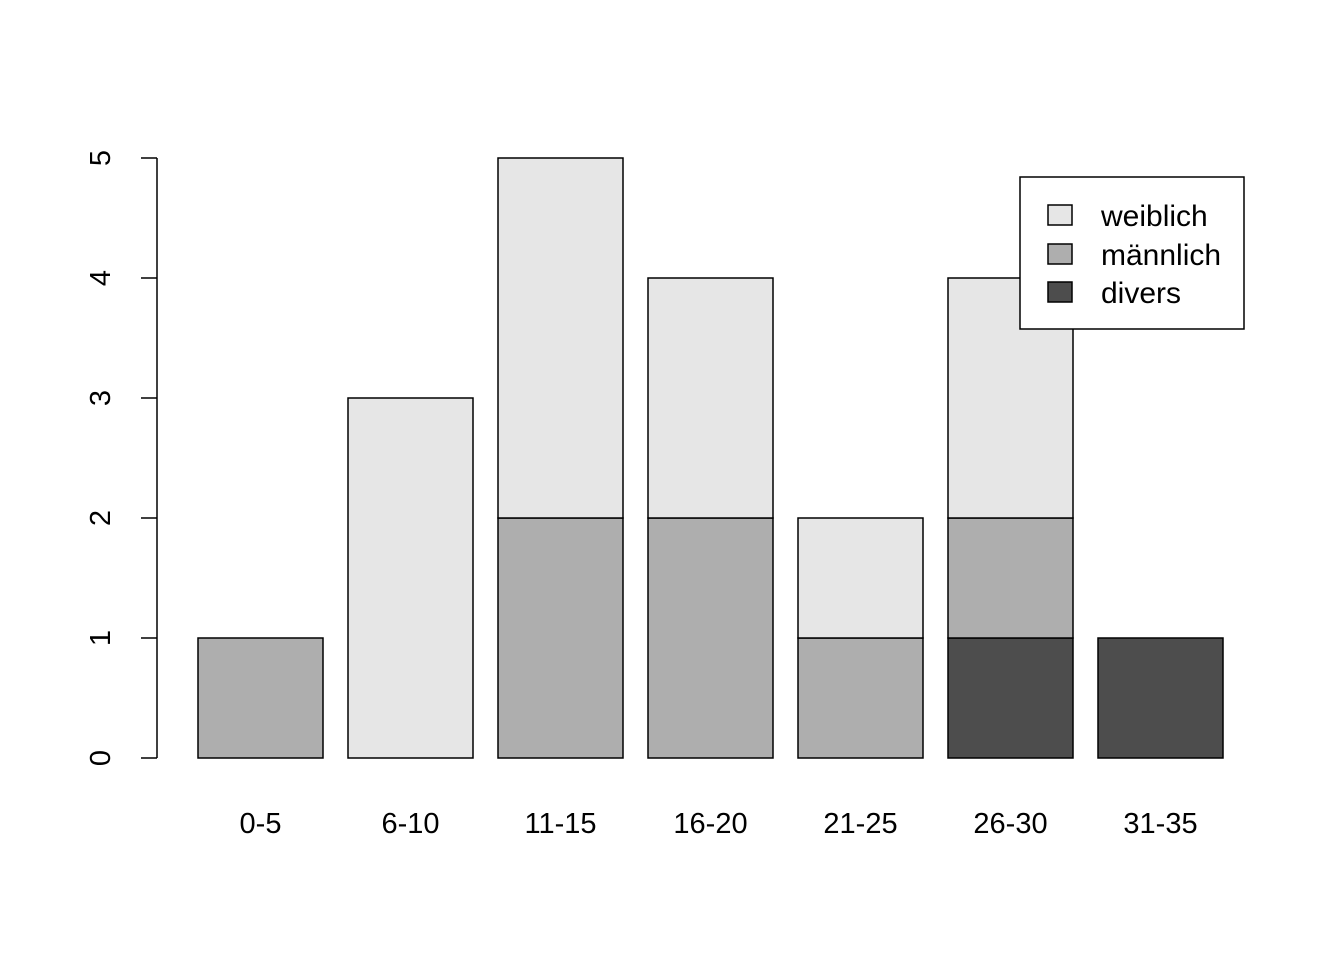 The image size is (1344, 960). I want to click on bar-31-35-divers, so click(1160, 698).